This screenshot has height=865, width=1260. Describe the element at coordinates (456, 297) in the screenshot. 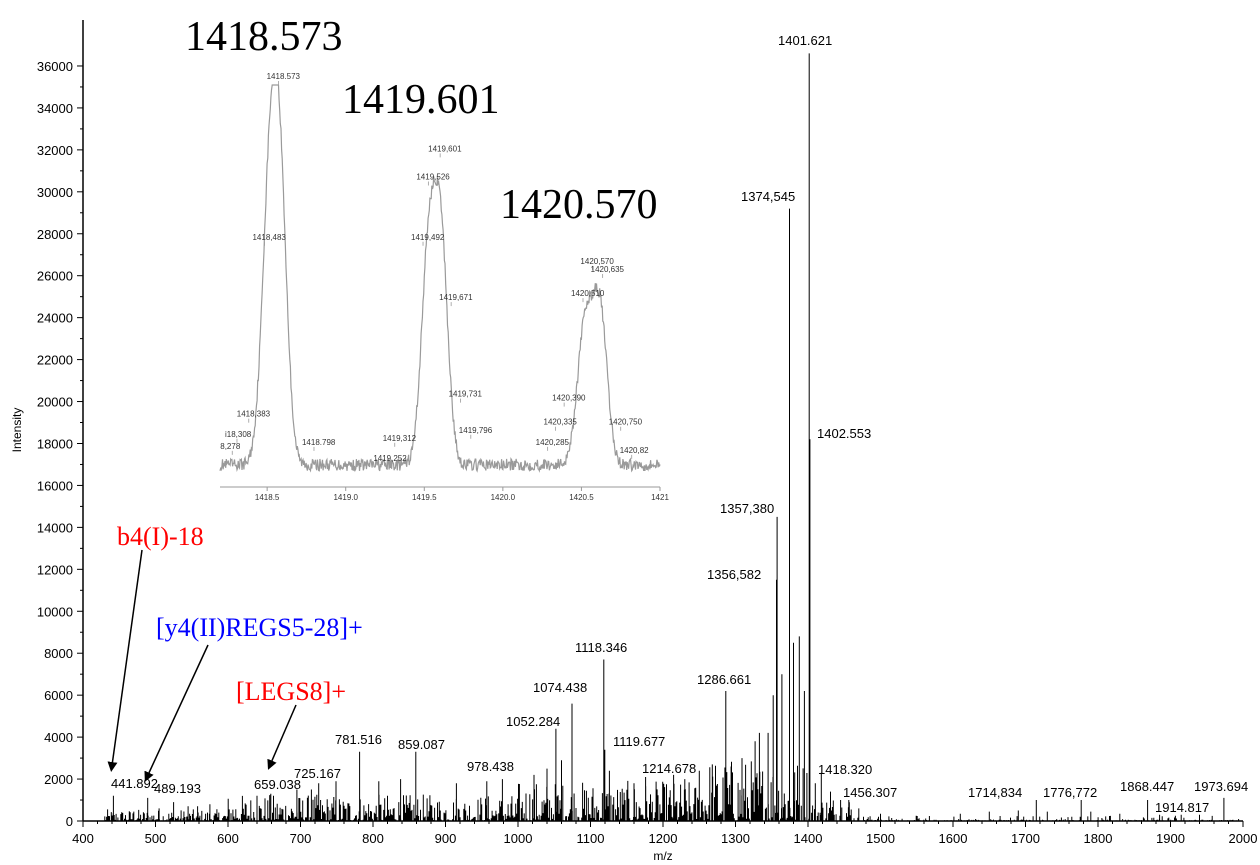

I see `inset-peak-label: 1419,671` at that location.